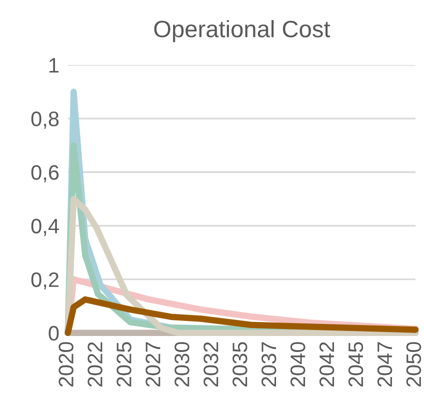 The image size is (424, 406). I want to click on y-tick-label: 1, so click(54, 65).